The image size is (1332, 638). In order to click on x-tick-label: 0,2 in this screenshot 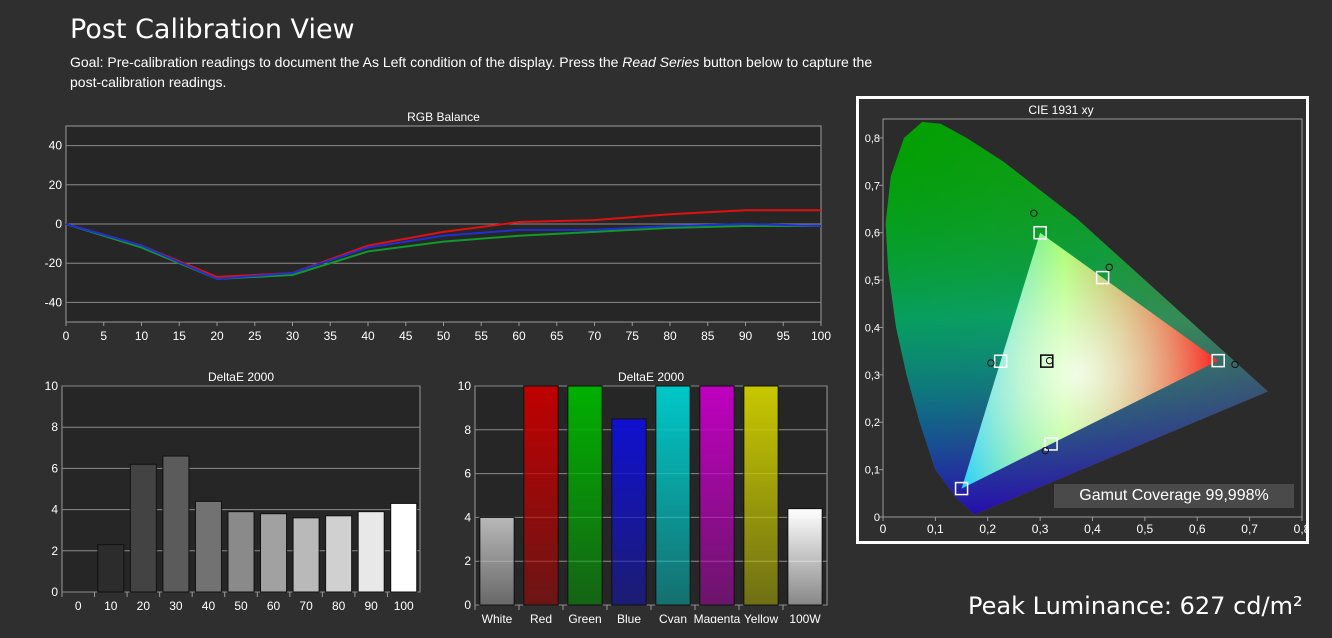, I will do `click(987, 529)`.